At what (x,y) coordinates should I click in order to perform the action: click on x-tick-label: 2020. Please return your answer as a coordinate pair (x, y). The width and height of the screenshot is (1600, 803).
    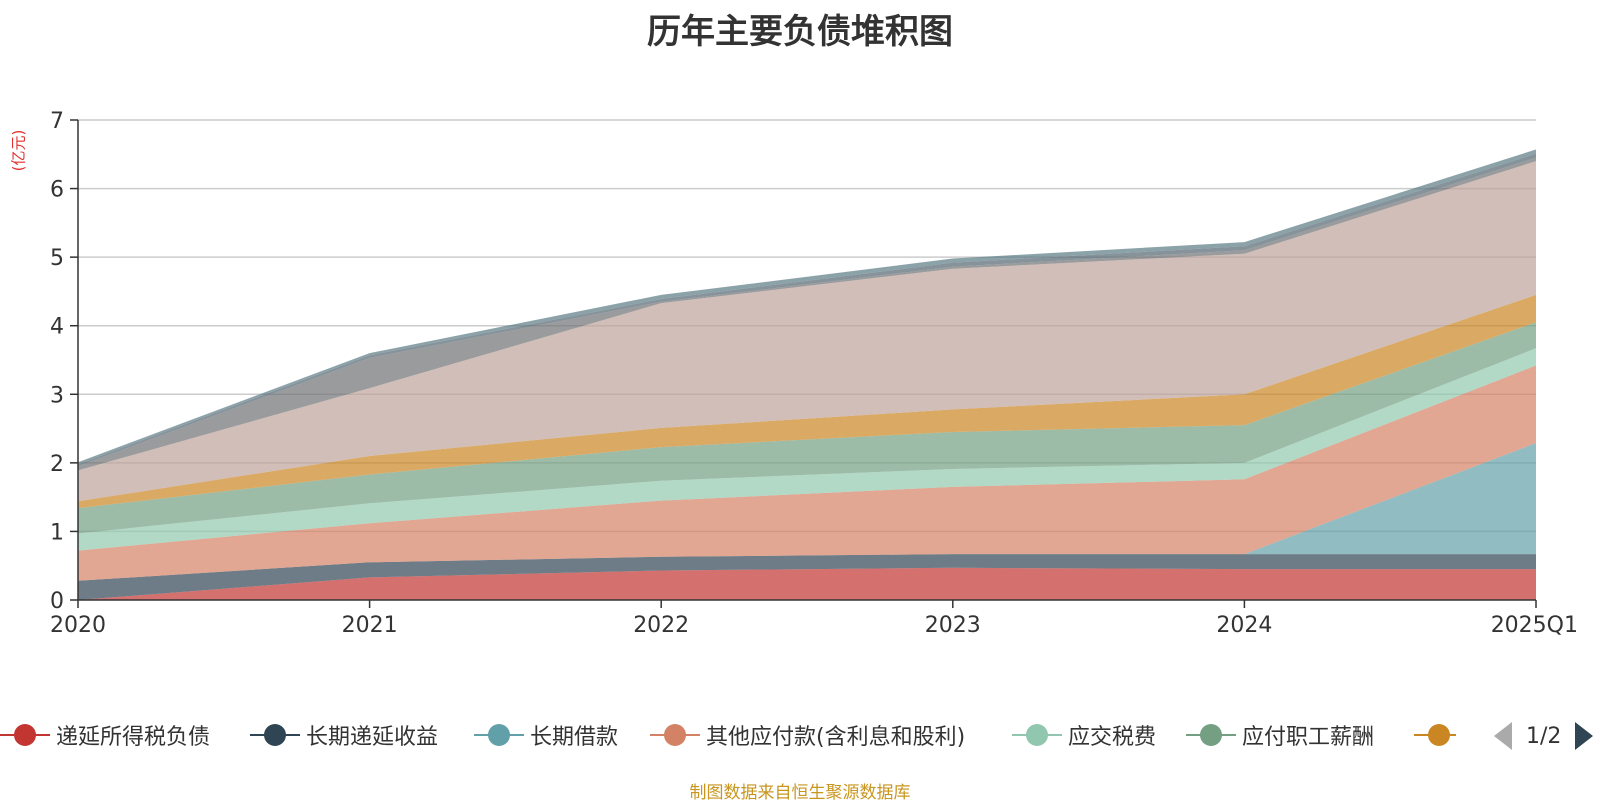
    Looking at the image, I should click on (78, 625).